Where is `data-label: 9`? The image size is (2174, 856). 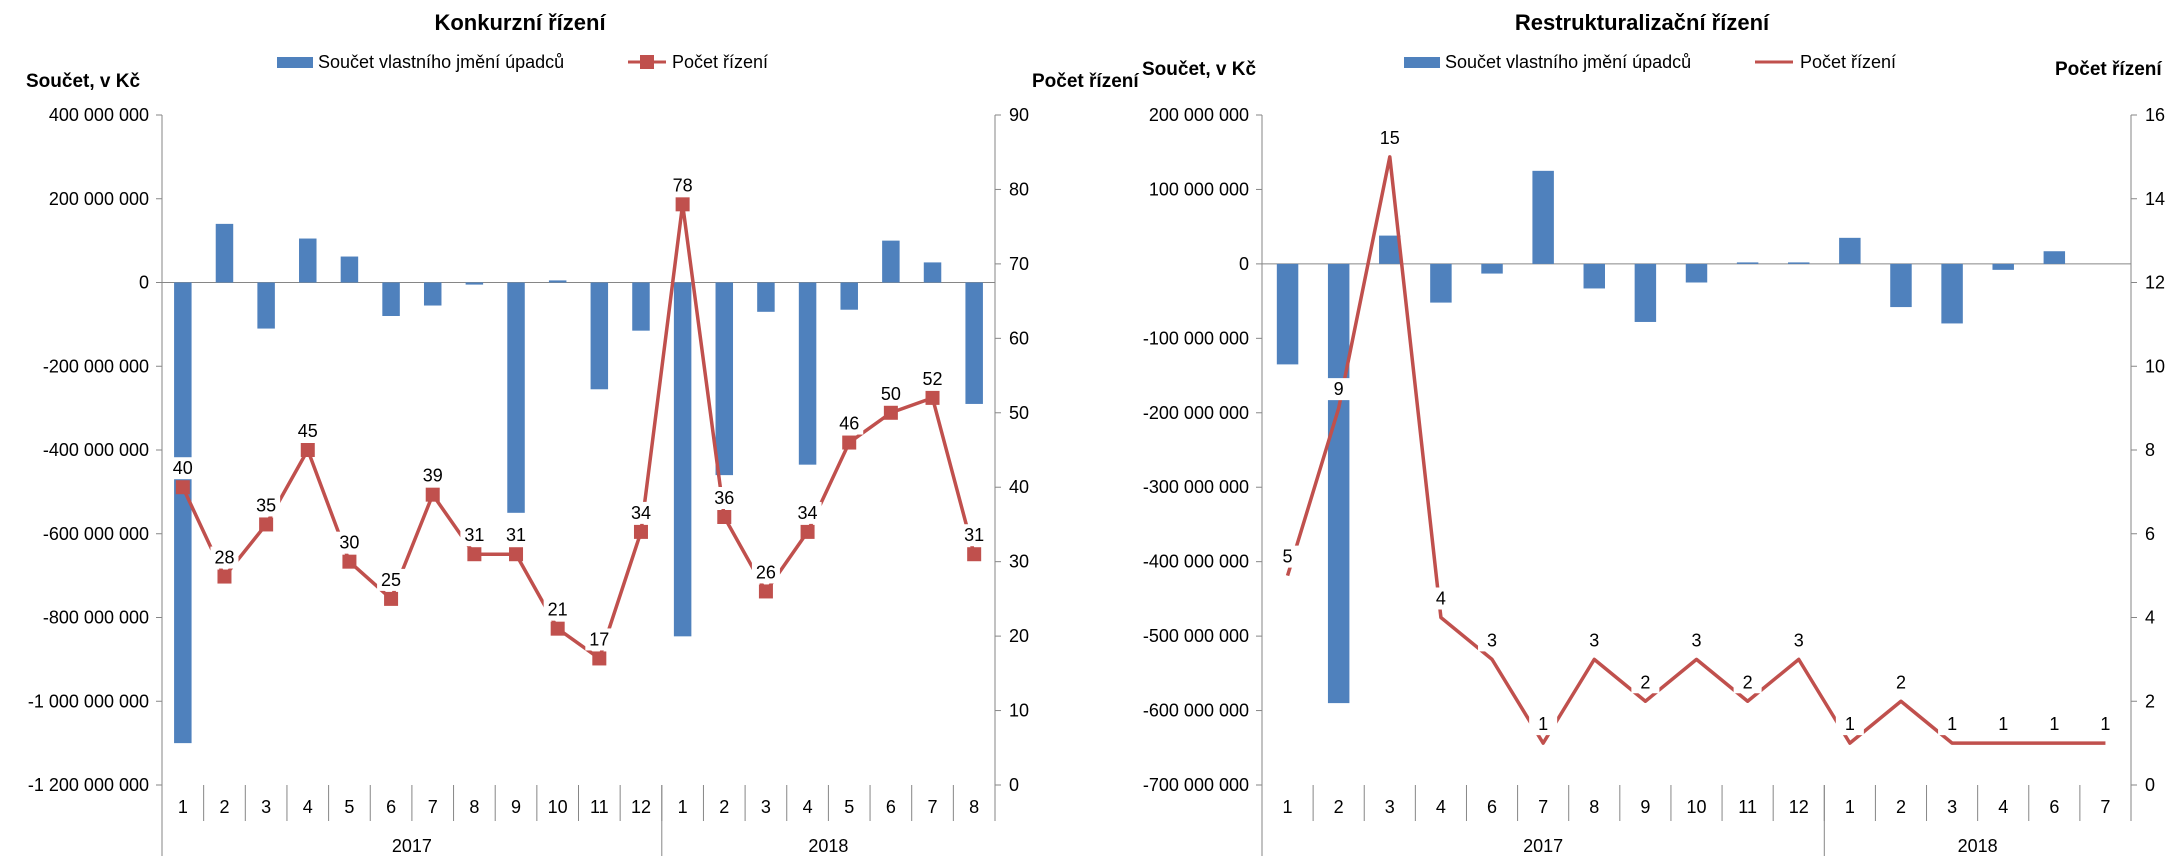 data-label: 9 is located at coordinates (1339, 389).